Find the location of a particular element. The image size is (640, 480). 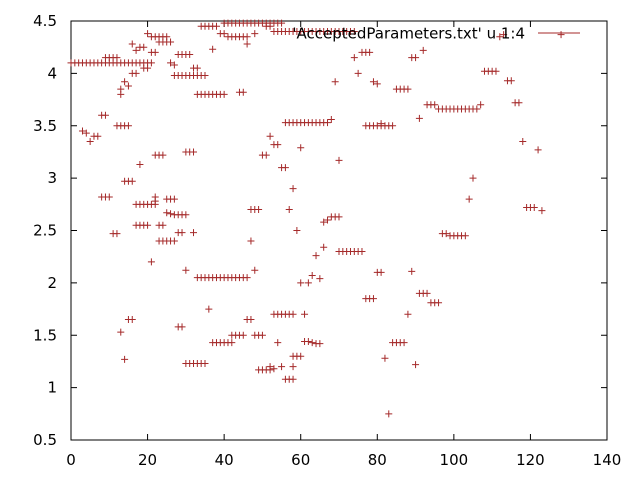

y-tick-label: 3.5 is located at coordinates (45, 126).